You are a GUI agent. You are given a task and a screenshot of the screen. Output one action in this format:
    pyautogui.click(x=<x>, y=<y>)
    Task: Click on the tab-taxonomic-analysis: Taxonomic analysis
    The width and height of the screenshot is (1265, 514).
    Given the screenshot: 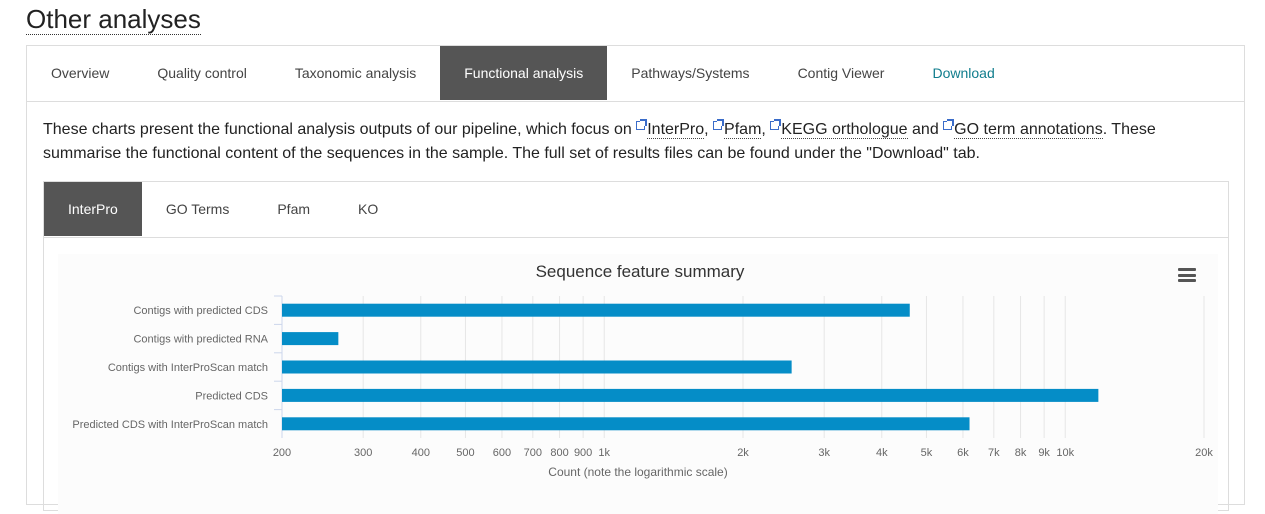 What is the action you would take?
    pyautogui.click(x=355, y=73)
    